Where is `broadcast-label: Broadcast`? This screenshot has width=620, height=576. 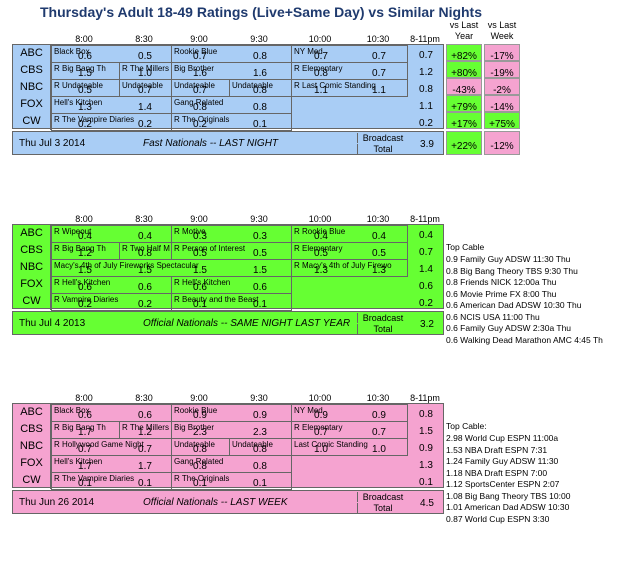
broadcast-label: Broadcast is located at coordinates (382, 138).